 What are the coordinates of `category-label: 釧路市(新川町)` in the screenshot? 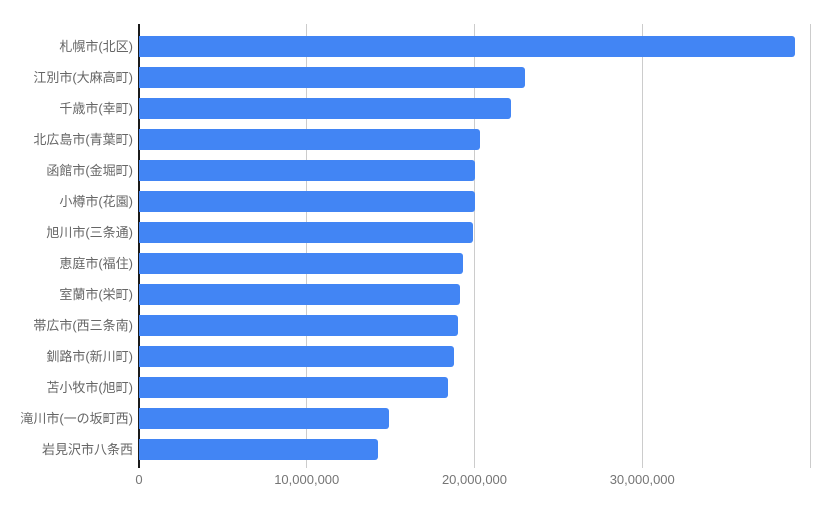 It's located at (89, 356).